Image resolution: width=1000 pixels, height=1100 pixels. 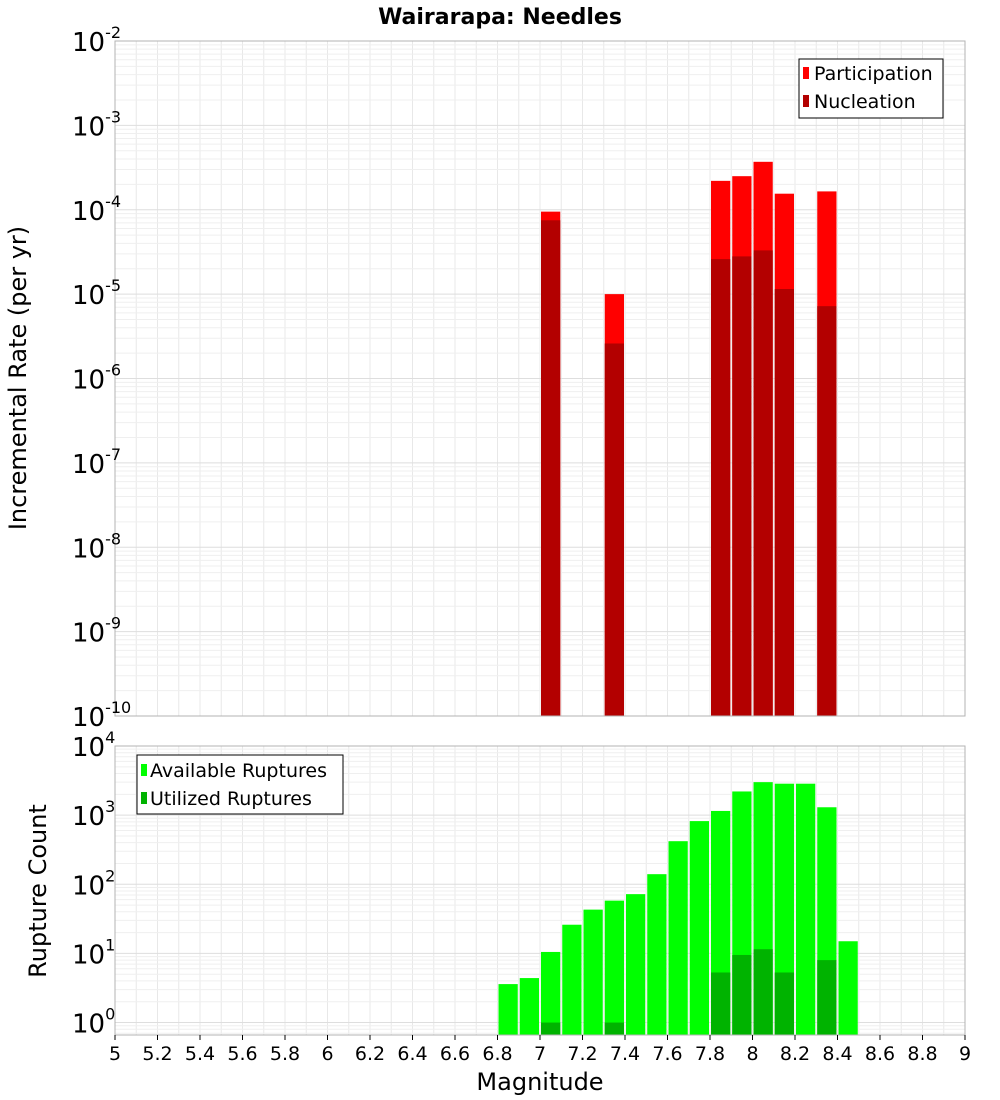 I want to click on rate-y-tick-label: 10⁻¹⁰, so click(x=101, y=715).